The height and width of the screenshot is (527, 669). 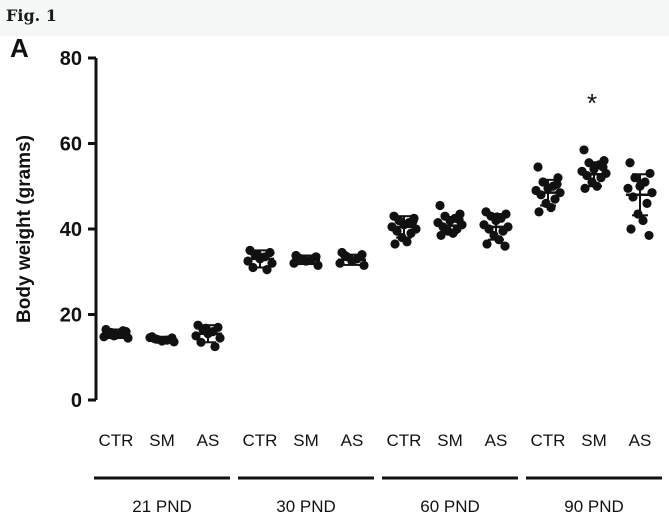 I want to click on x-category-labels: CTR SM AS CTR SM AS CTR SM AS CTR SM AS, so click(x=375, y=440).